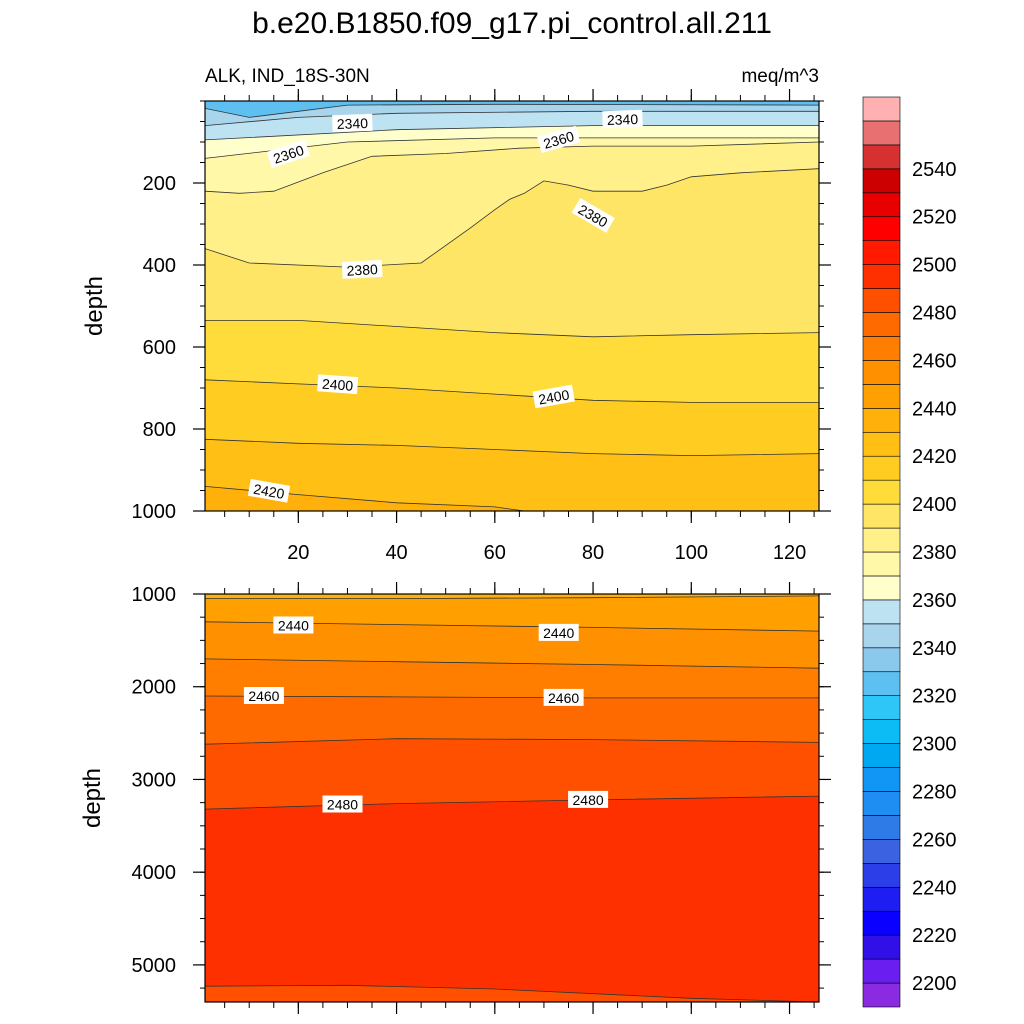 The height and width of the screenshot is (1024, 1024). What do you see at coordinates (512, 23) in the screenshot?
I see `chart-title: b.e20.B1850.f09_g17.pi_control.all.211` at bounding box center [512, 23].